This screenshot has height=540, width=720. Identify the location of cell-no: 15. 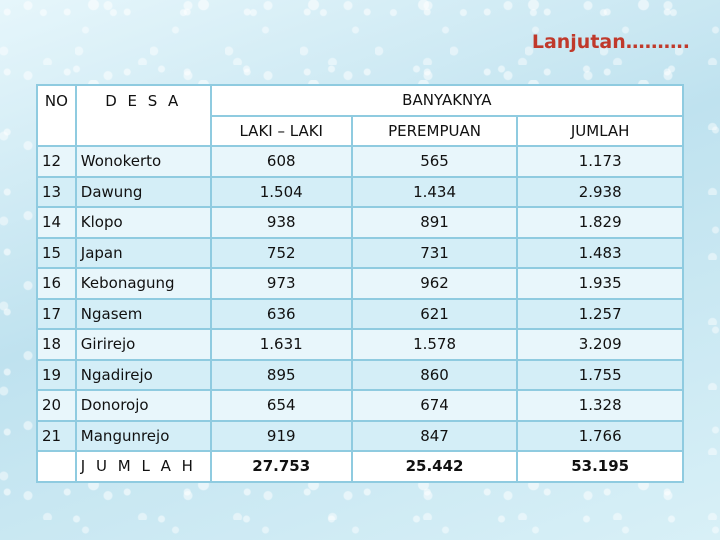
(56, 253).